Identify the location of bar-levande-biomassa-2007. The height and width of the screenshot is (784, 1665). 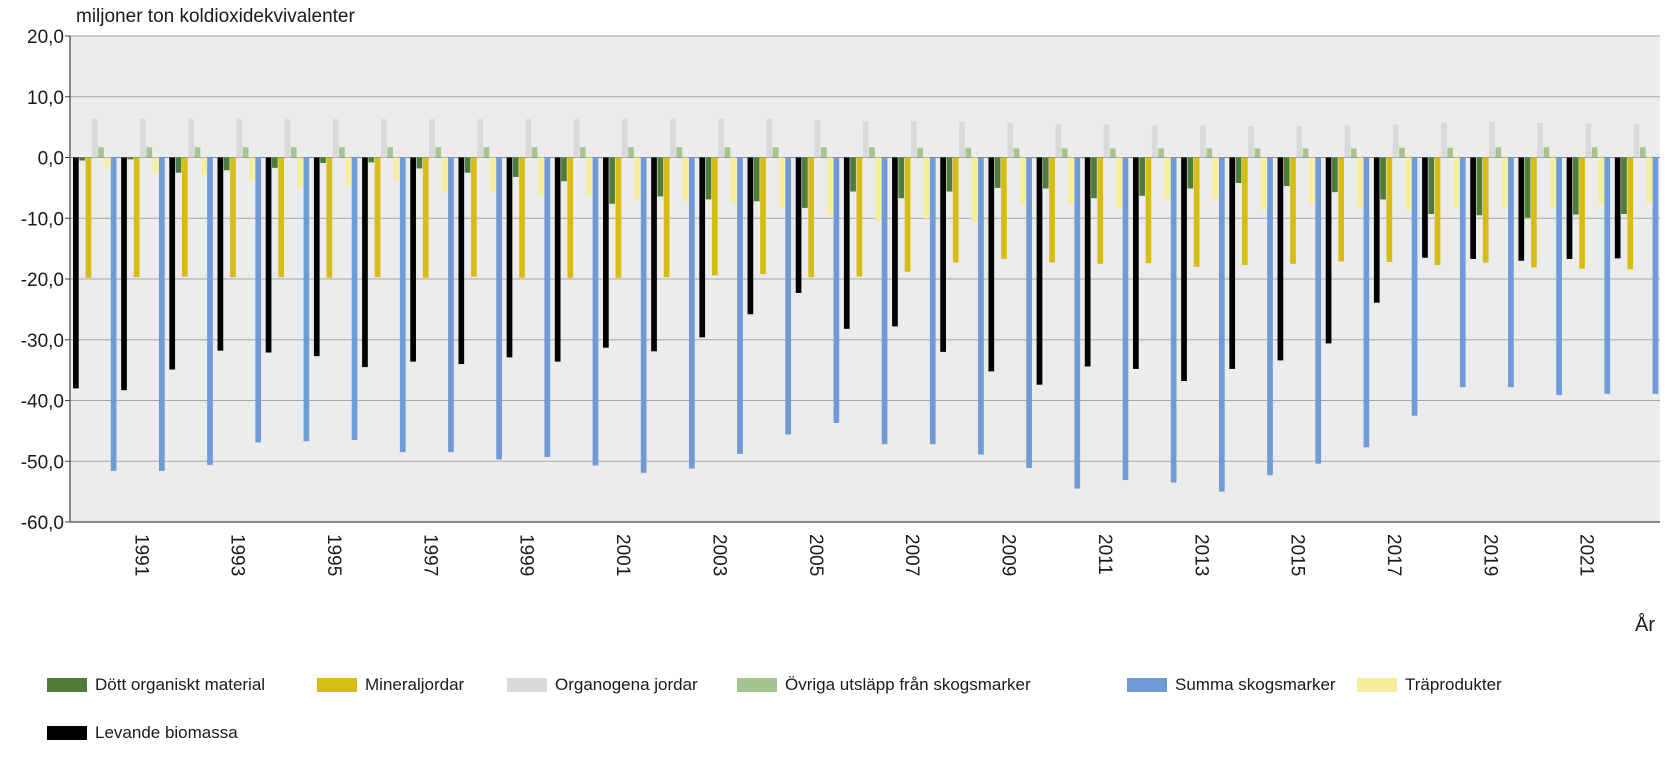
(895, 242).